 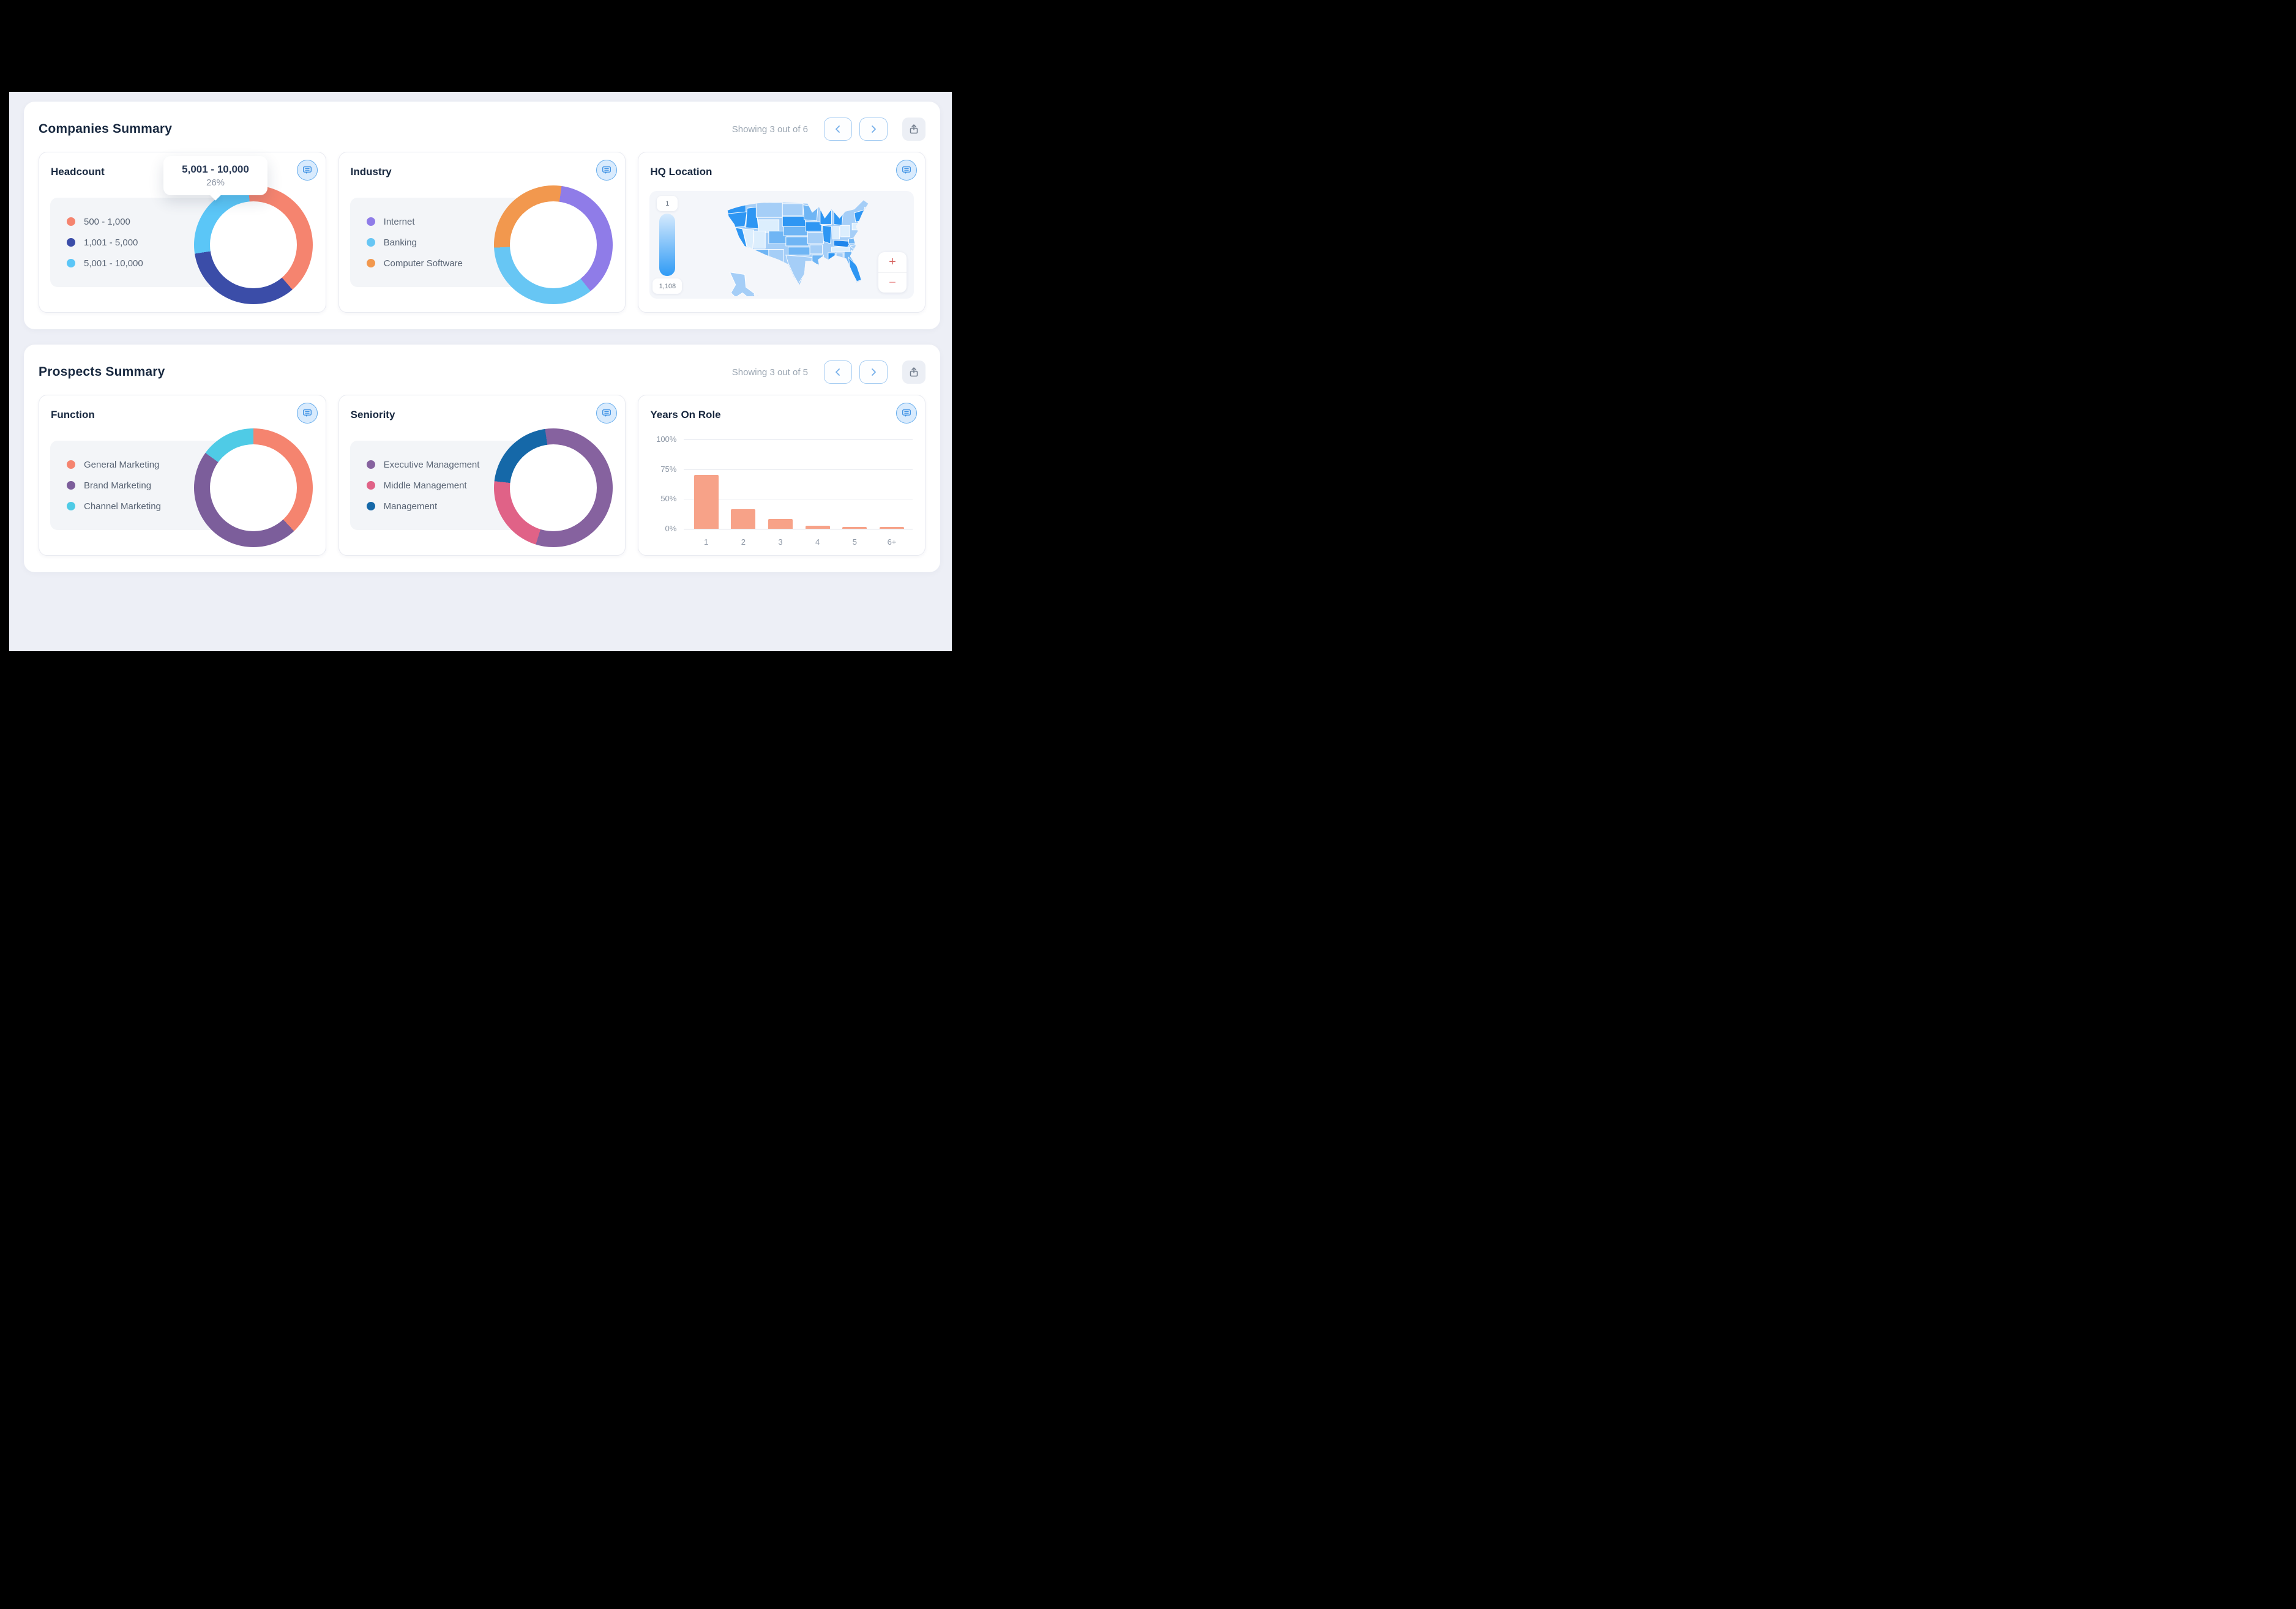 What do you see at coordinates (801, 244) in the screenshot?
I see `us-choropleth-map` at bounding box center [801, 244].